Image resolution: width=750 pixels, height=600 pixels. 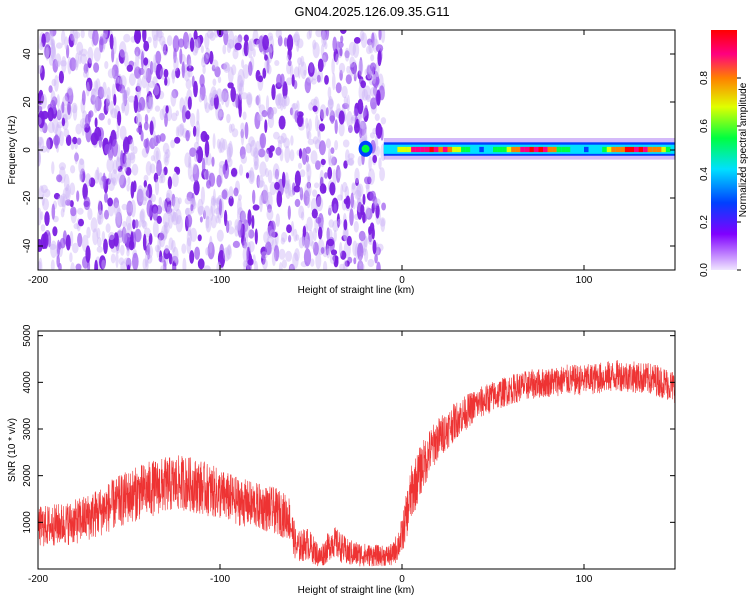 What do you see at coordinates (38, 280) in the screenshot?
I see `spectrogram-x-tick-label: -200` at bounding box center [38, 280].